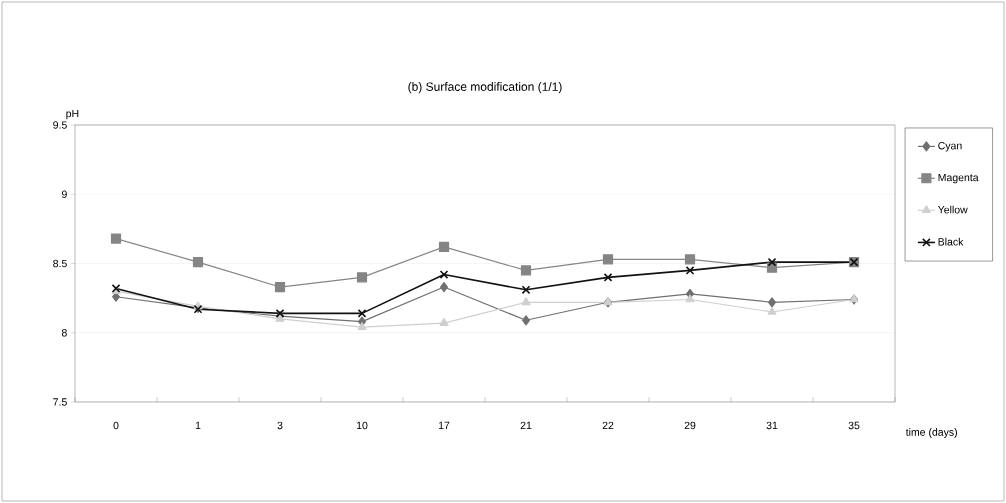 The image size is (1006, 503). I want to click on x-tick-label: 1, so click(198, 425).